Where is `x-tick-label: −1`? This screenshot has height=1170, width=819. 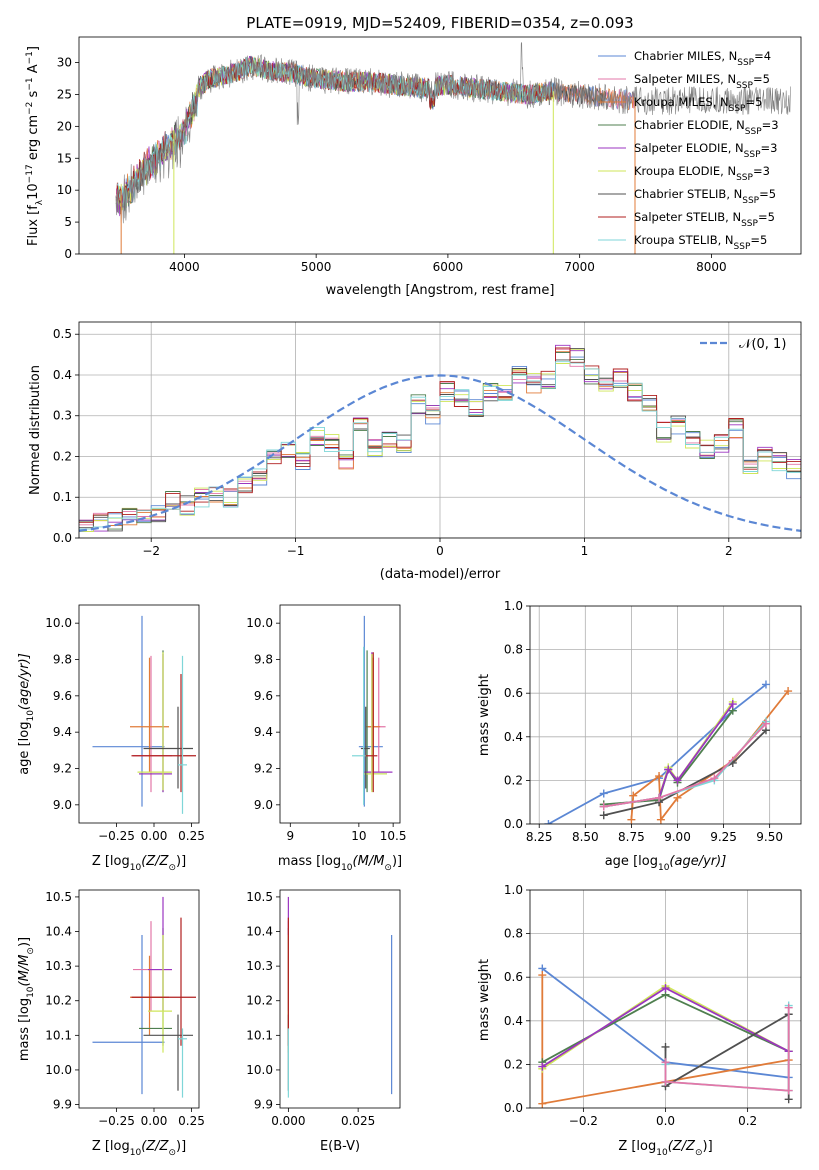 x-tick-label: −1 is located at coordinates (296, 551).